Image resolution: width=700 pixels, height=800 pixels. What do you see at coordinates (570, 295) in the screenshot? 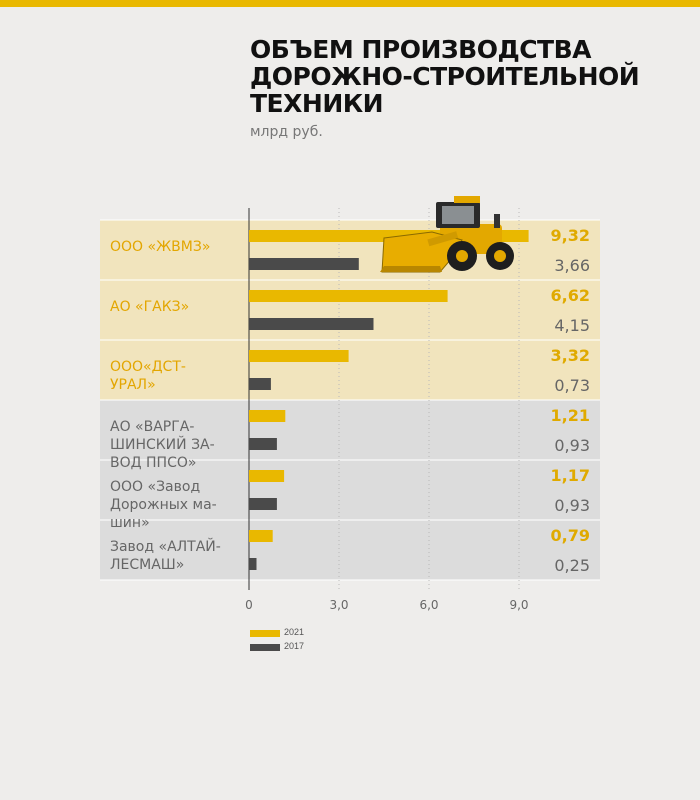
I see `value-label-2021: 6,62` at bounding box center [570, 295].